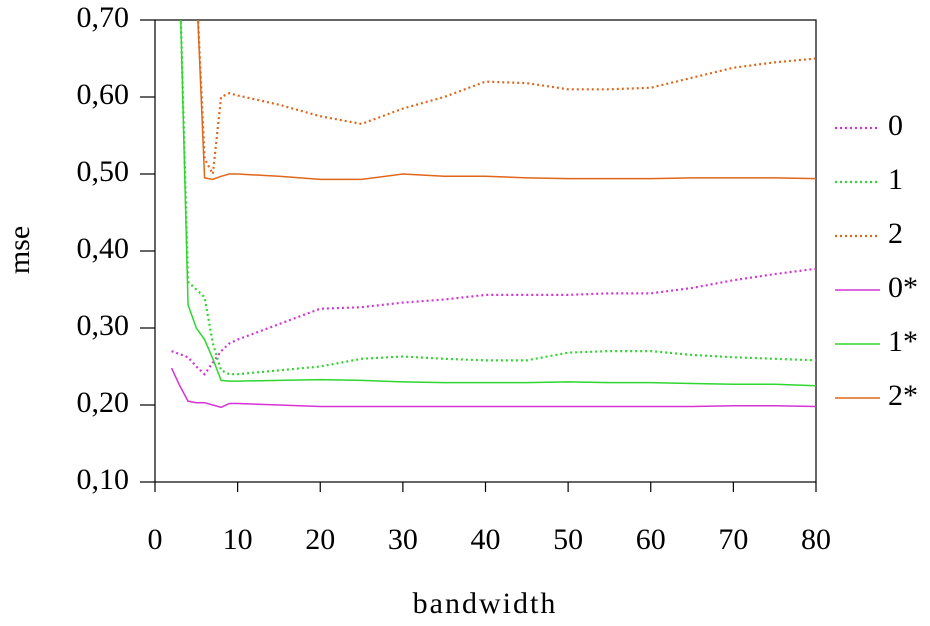  I want to click on legend-label: 2, so click(895, 233).